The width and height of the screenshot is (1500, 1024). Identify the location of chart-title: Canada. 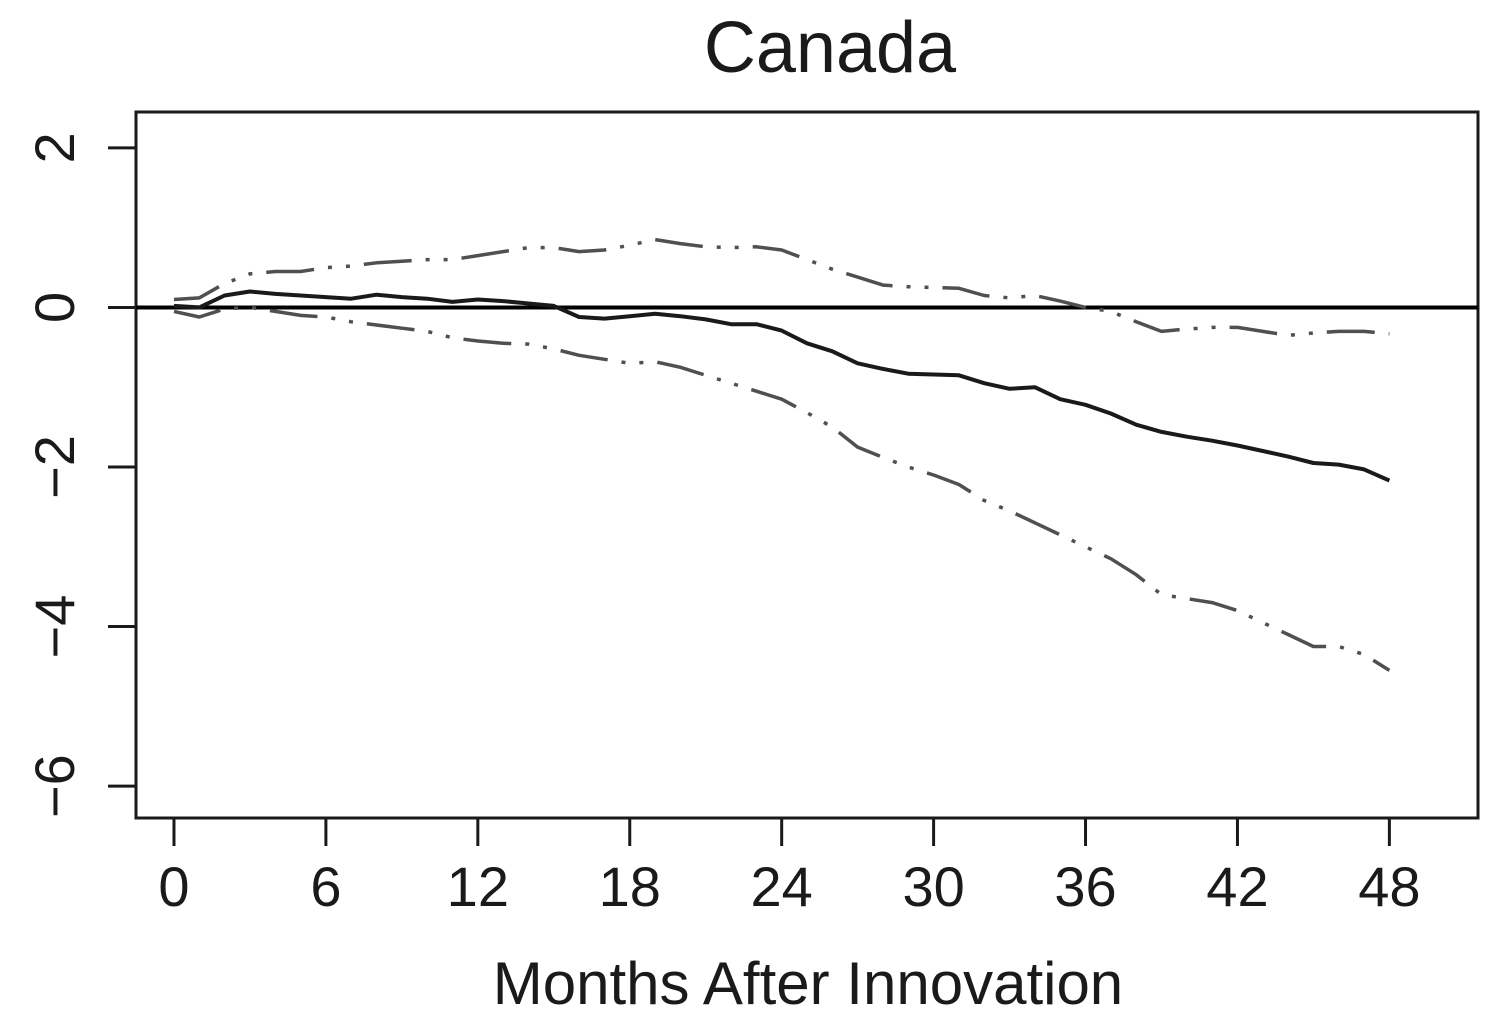
(830, 48).